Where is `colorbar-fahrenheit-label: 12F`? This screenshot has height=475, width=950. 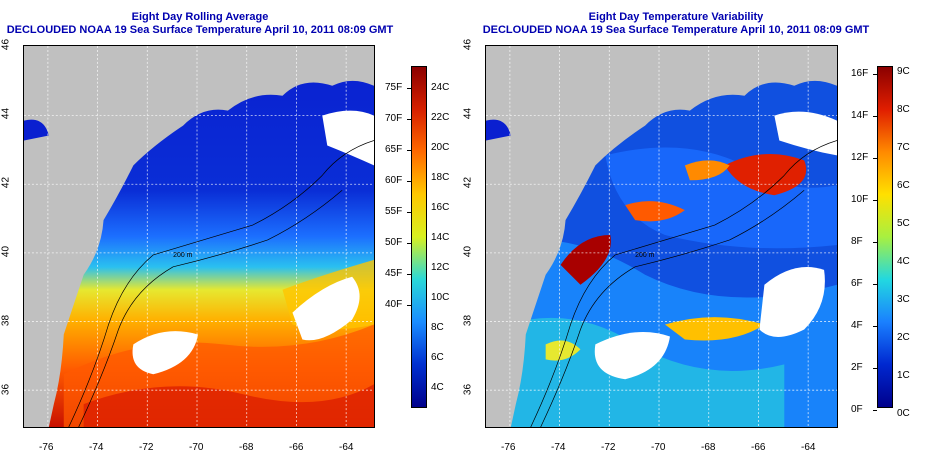
colorbar-fahrenheit-label: 12F is located at coordinates (860, 157).